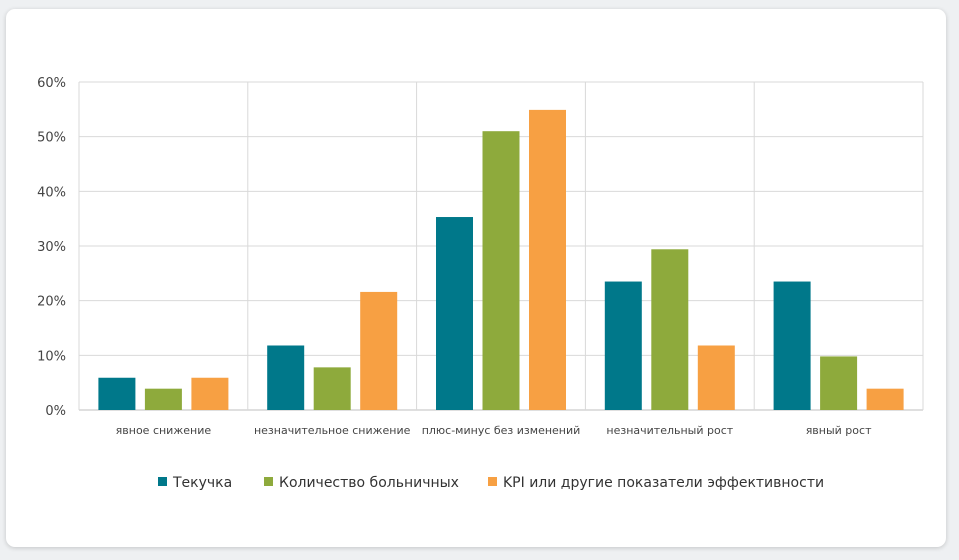 The height and width of the screenshot is (560, 959). I want to click on x-category-label: незначительный рост, so click(669, 430).